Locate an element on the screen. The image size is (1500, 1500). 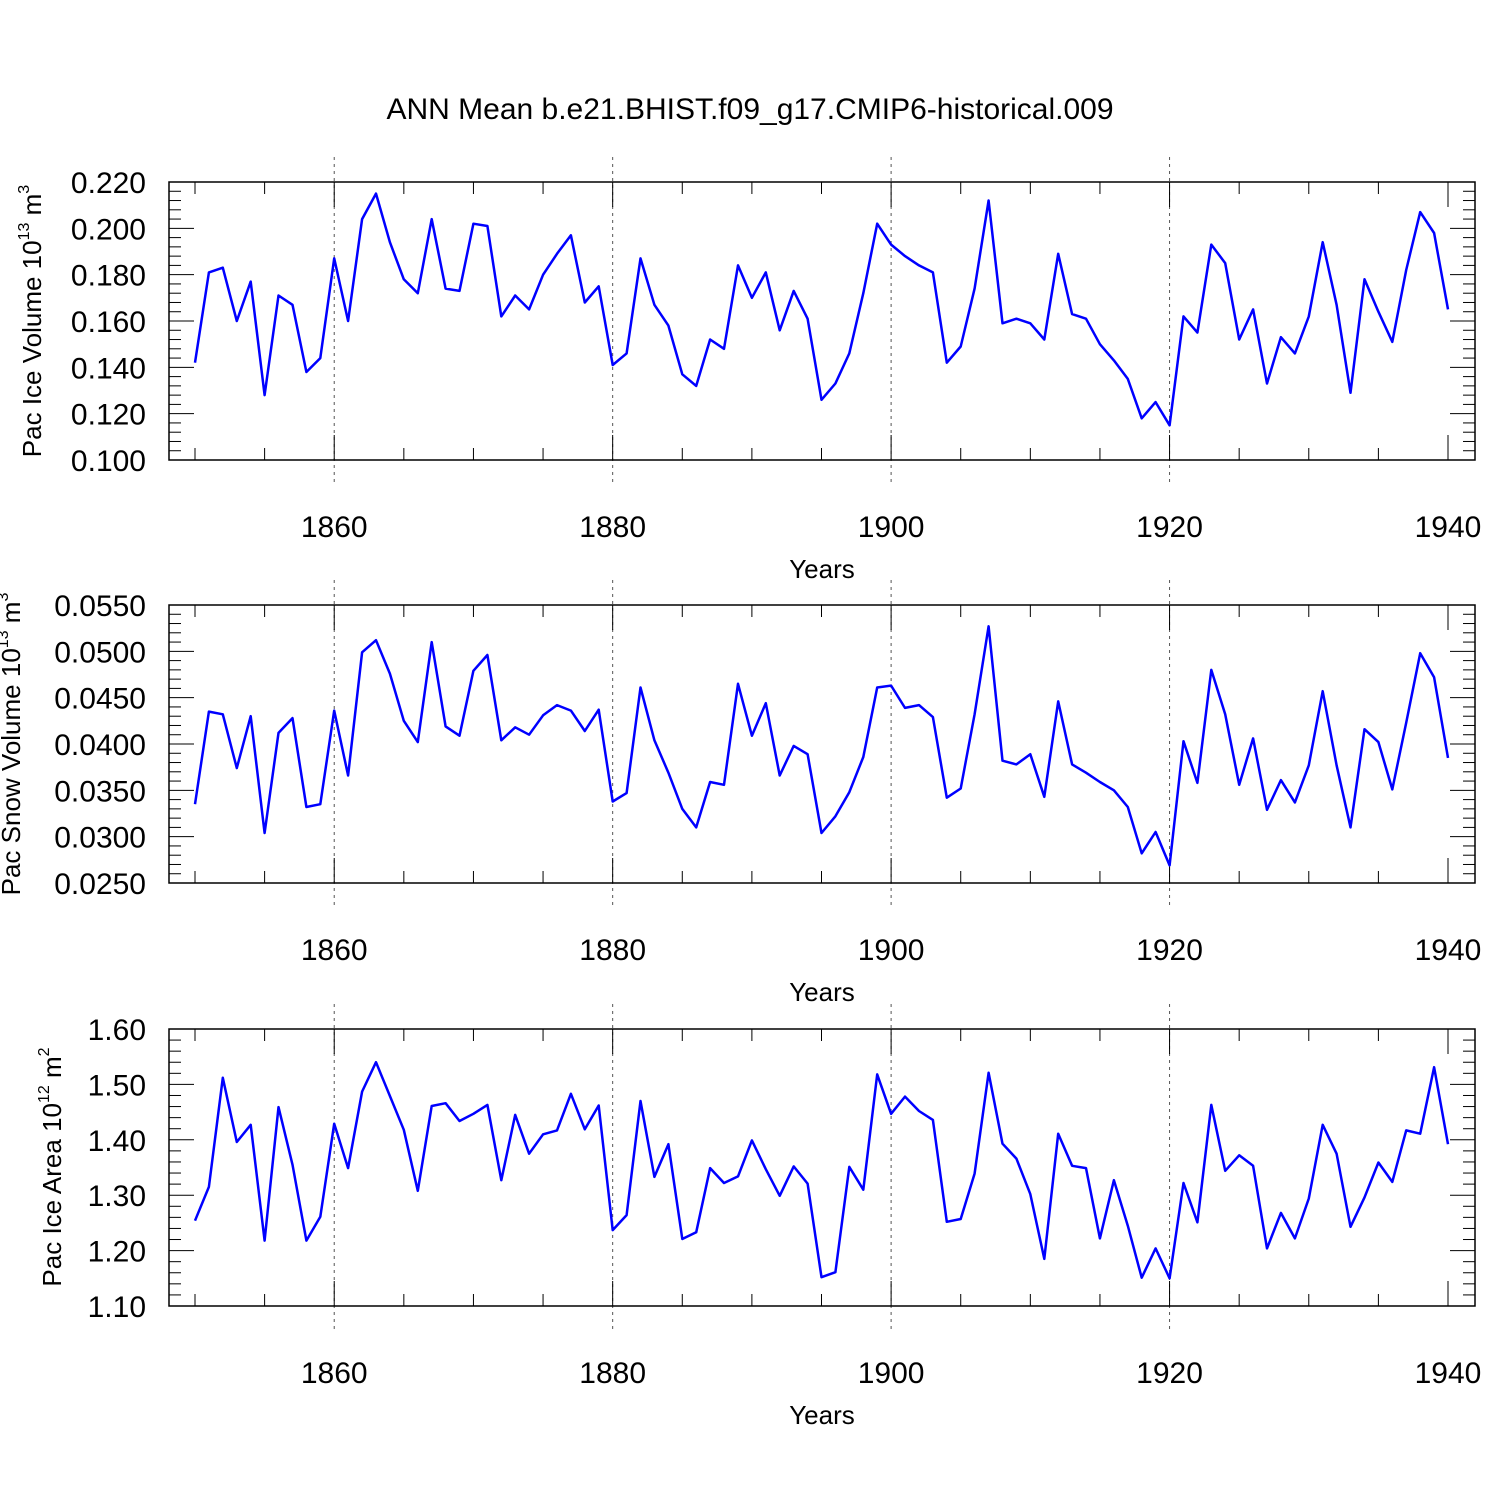
ylabel-ice-area: Pac Ice Area 1012 m2 is located at coordinates (51, 1166).